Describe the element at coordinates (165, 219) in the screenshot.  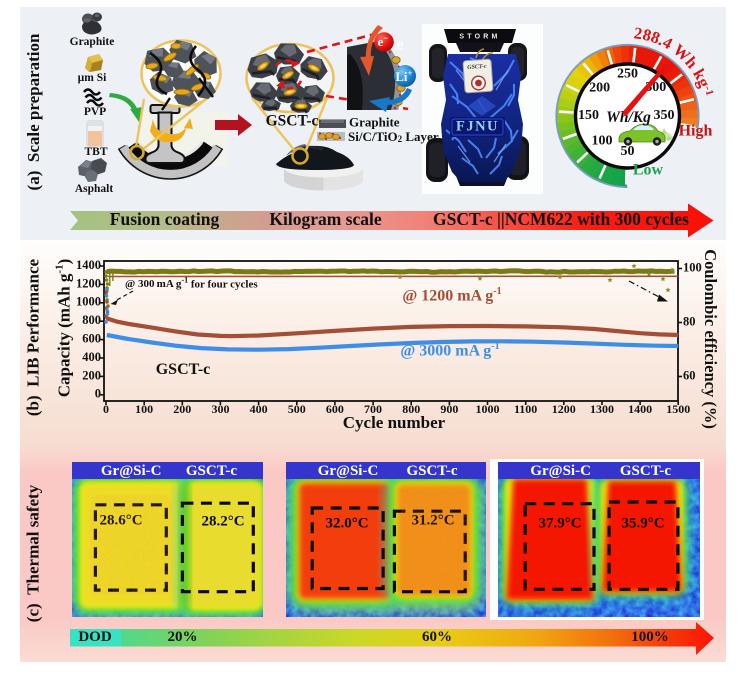
I see `svg-text: Fusion coating` at that location.